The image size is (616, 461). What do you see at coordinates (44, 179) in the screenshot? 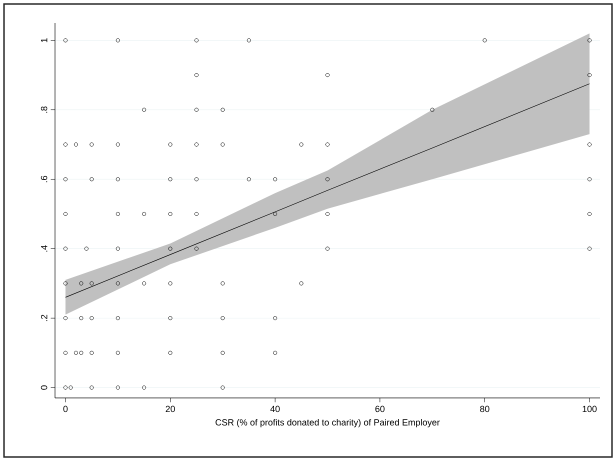
I see `y-tick-label: .6` at bounding box center [44, 179].